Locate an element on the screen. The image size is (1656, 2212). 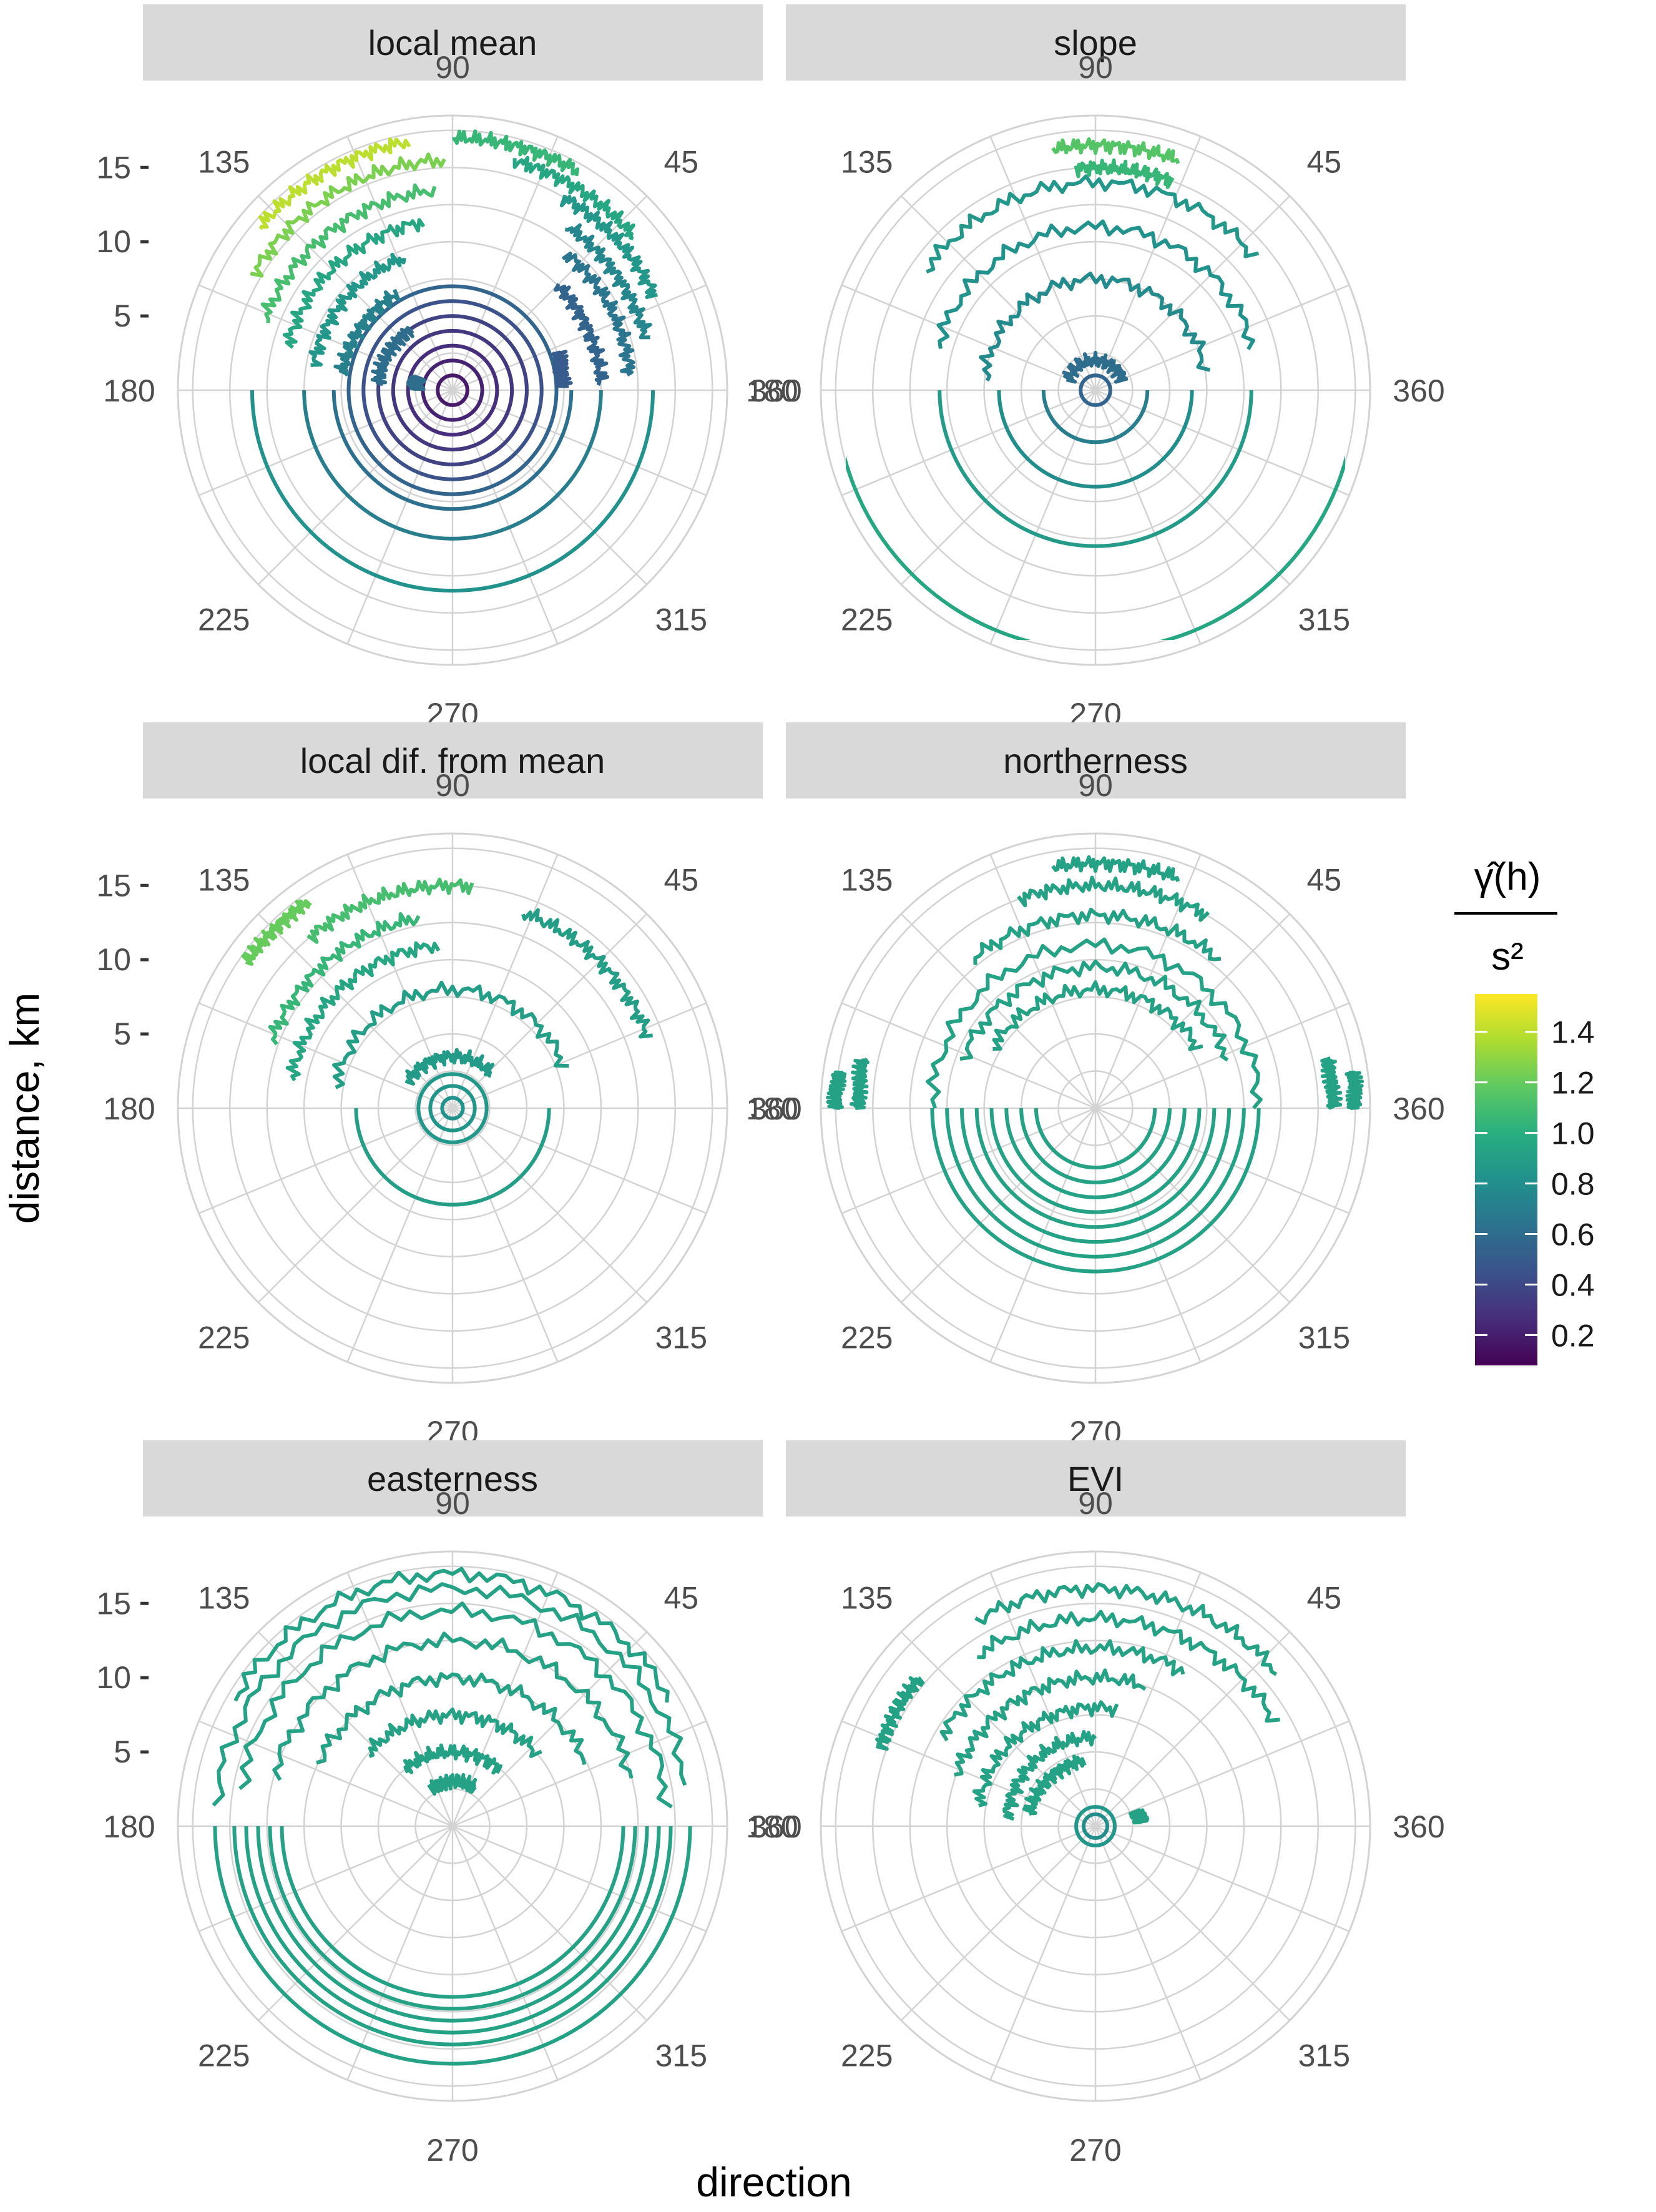
direction-tick-label: 270 is located at coordinates (1095, 2150).